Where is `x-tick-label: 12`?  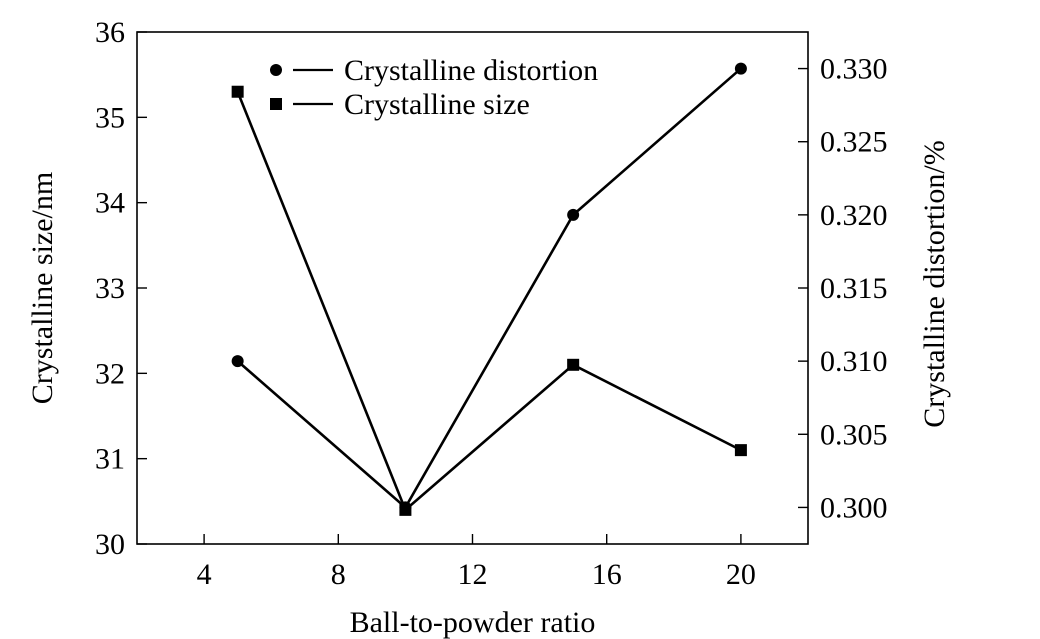
x-tick-label: 12 is located at coordinates (473, 574).